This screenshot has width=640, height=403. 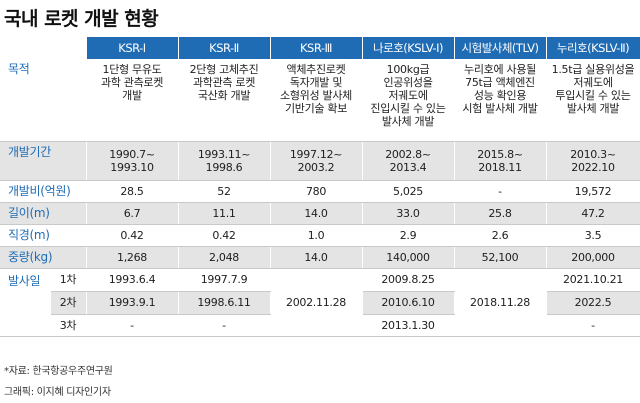 I want to click on row-length: 길이(m) 6.7 11.1 14.0 33.0 25.8 47.2, so click(x=320, y=213).